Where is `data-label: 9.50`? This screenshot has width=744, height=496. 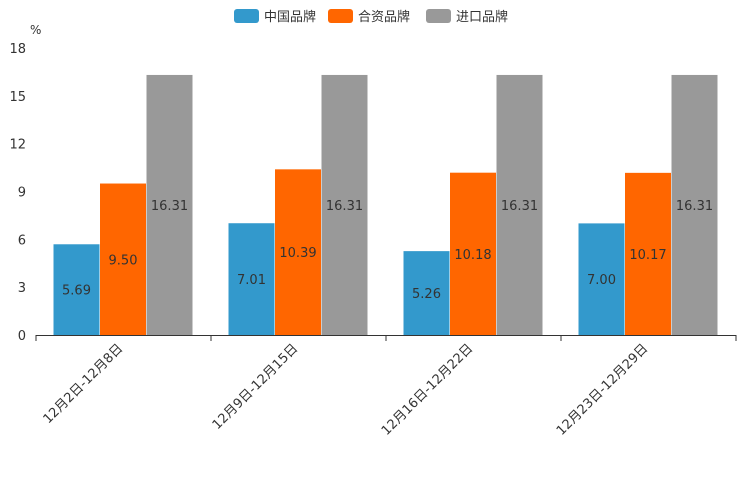
data-label: 9.50 is located at coordinates (123, 260).